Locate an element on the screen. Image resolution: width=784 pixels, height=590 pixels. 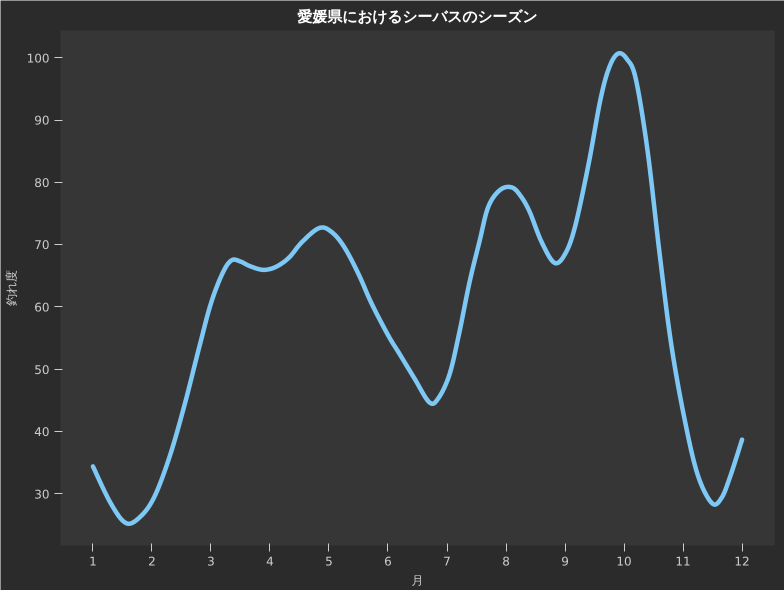
x-tick-label: 4 is located at coordinates (270, 561).